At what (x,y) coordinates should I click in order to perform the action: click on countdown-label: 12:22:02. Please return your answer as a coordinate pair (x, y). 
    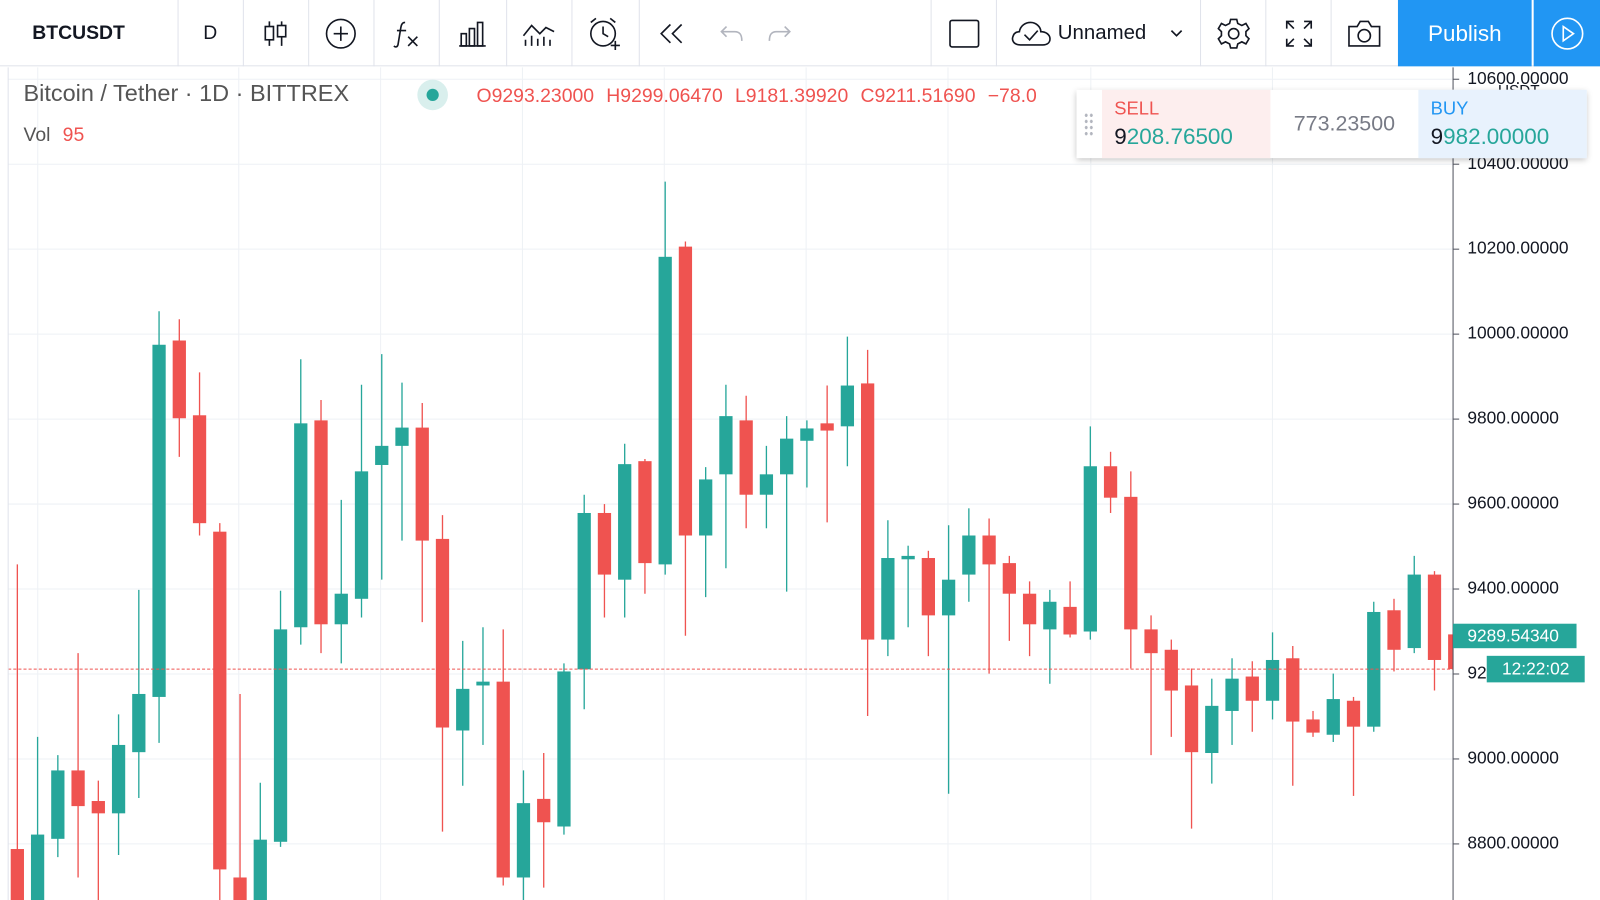
    Looking at the image, I should click on (1535, 669).